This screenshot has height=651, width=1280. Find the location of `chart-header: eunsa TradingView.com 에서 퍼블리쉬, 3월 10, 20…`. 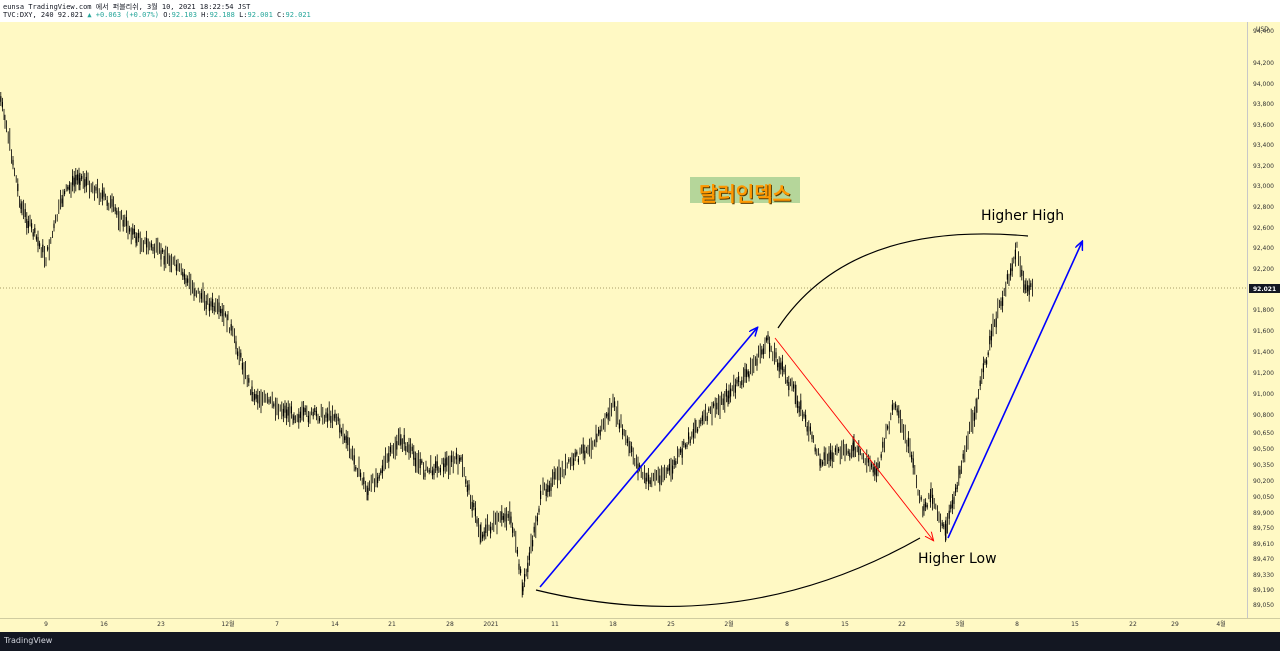

chart-header: eunsa TradingView.com 에서 퍼블리쉬, 3월 10, 20… is located at coordinates (640, 11).